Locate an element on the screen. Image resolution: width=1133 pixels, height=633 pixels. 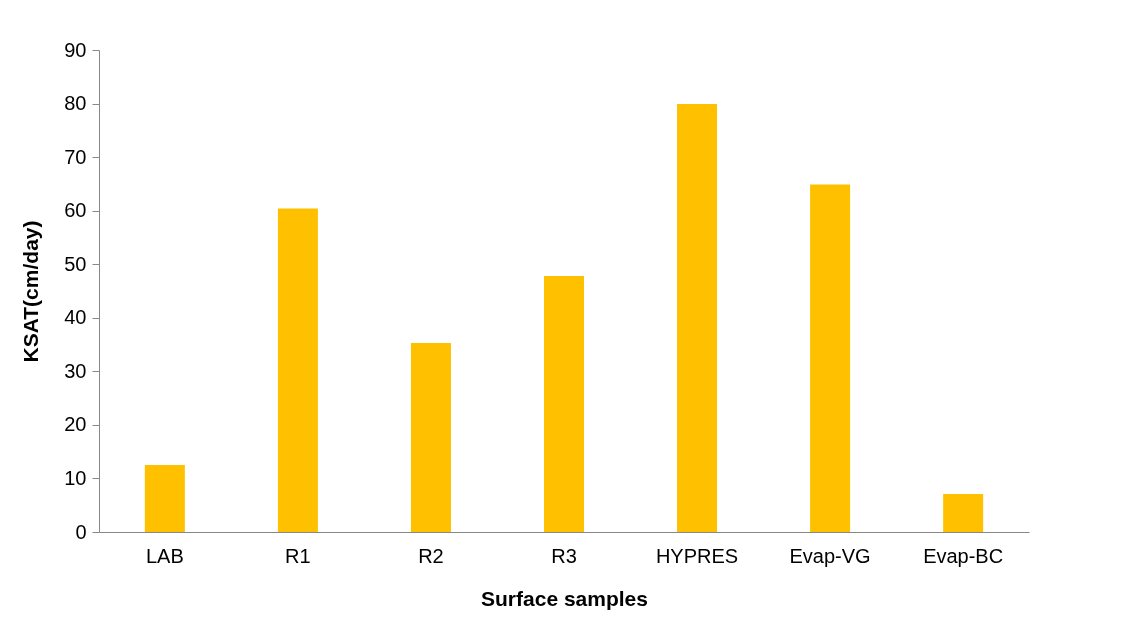
x-tick-label: Evap-BC is located at coordinates (963, 555).